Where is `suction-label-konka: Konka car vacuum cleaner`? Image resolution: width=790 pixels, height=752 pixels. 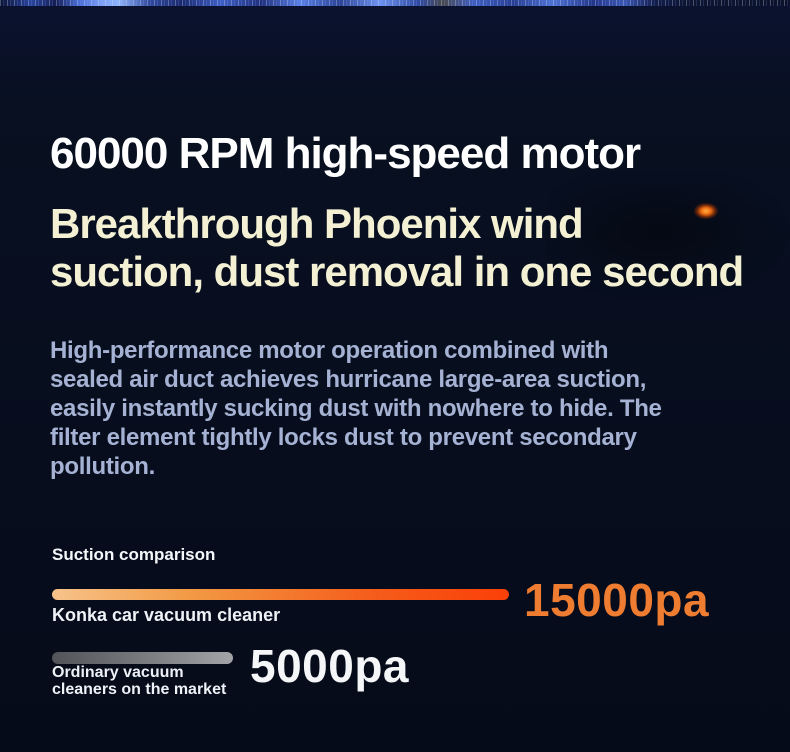
suction-label-konka: Konka car vacuum cleaner is located at coordinates (166, 615).